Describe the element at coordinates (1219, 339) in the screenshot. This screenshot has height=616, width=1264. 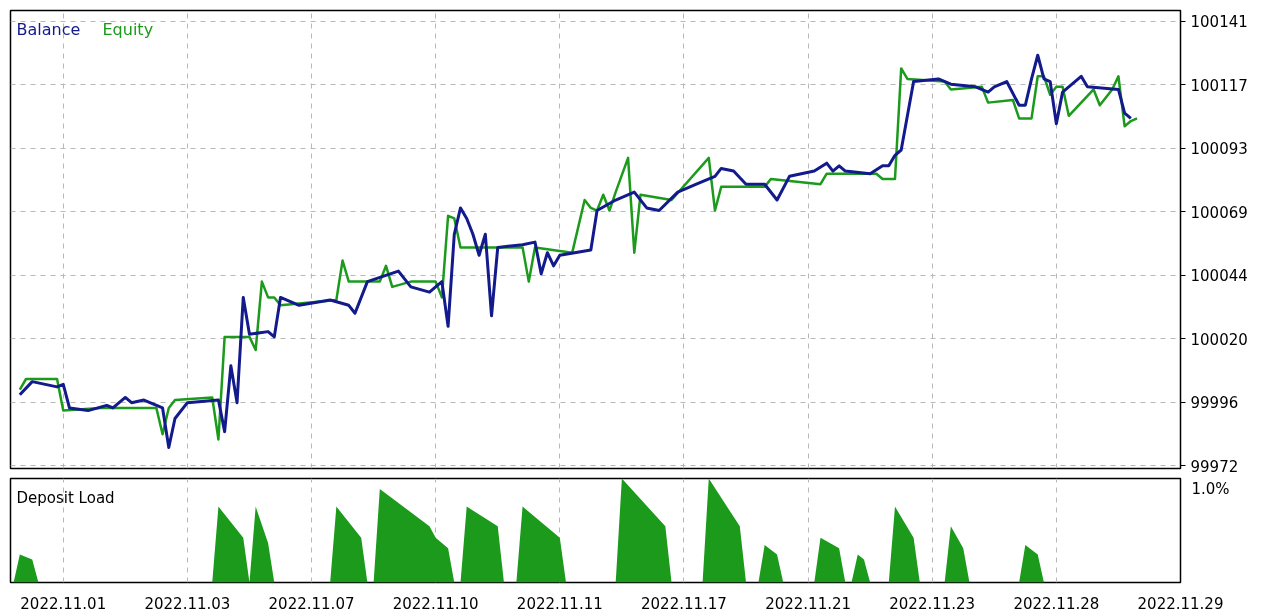
I see `y-tick-label: 100020` at that location.